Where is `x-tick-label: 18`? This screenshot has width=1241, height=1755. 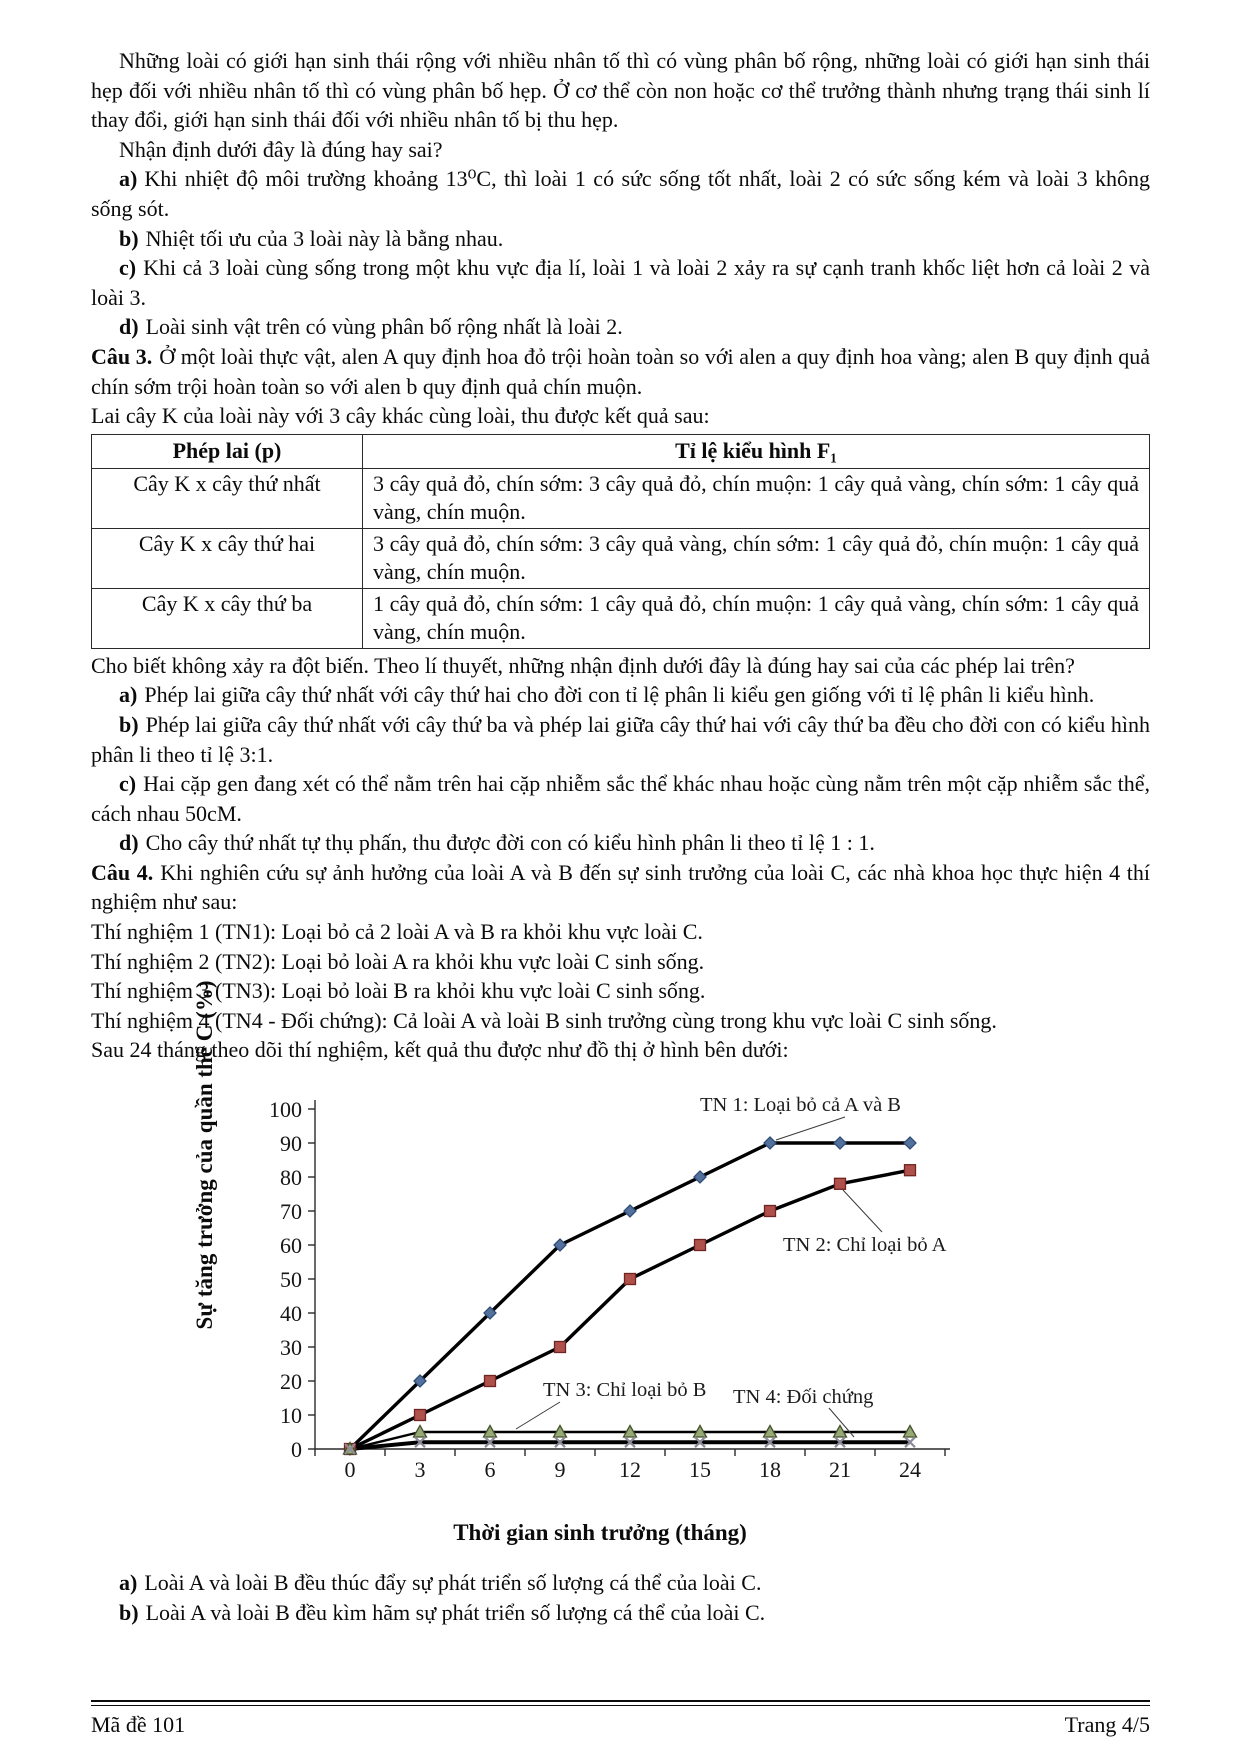
x-tick-label: 18 is located at coordinates (770, 1469).